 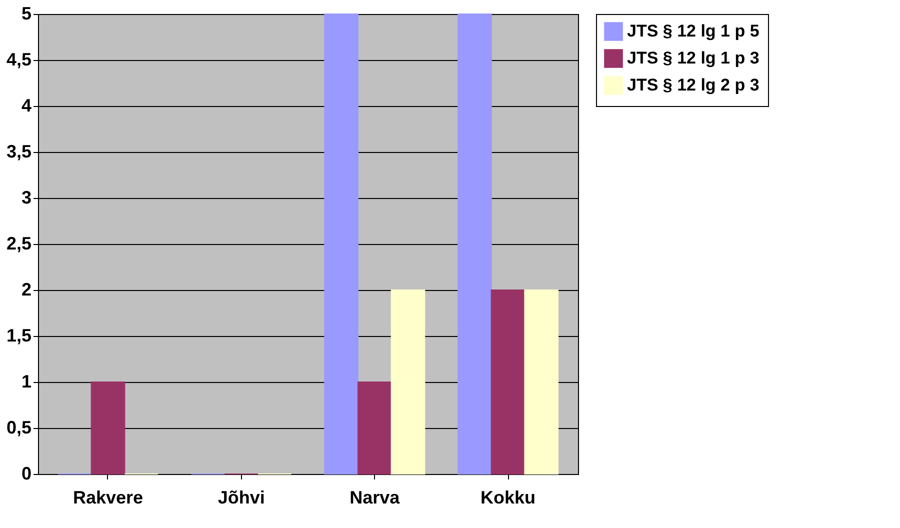 I want to click on y-tick-label: 3, so click(x=26, y=198).